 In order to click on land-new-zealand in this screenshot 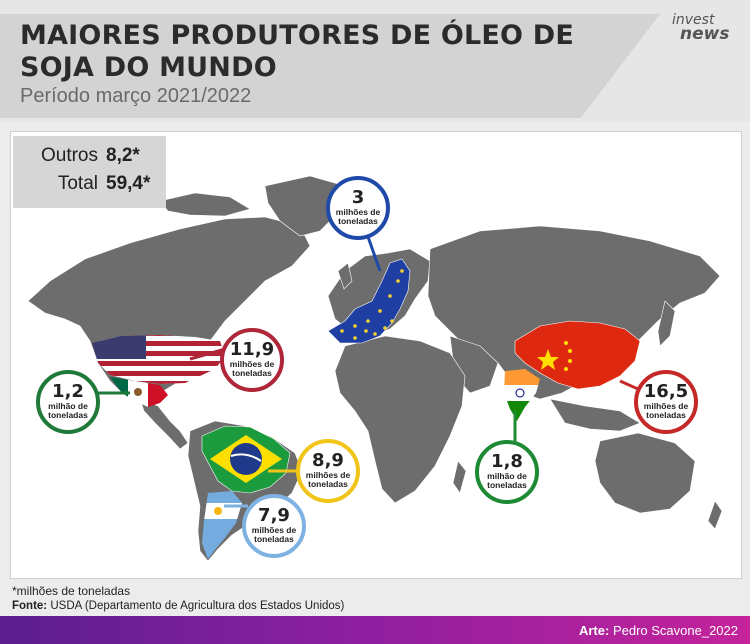, I will do `click(715, 515)`.